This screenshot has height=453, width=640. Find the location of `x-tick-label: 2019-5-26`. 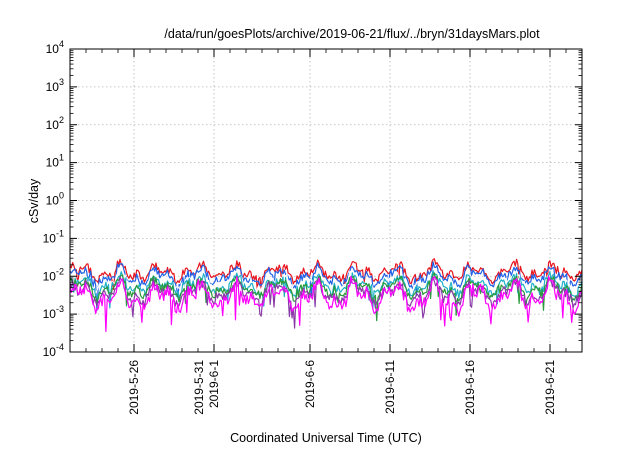

x-tick-label: 2019-5-26 is located at coordinates (134, 387).